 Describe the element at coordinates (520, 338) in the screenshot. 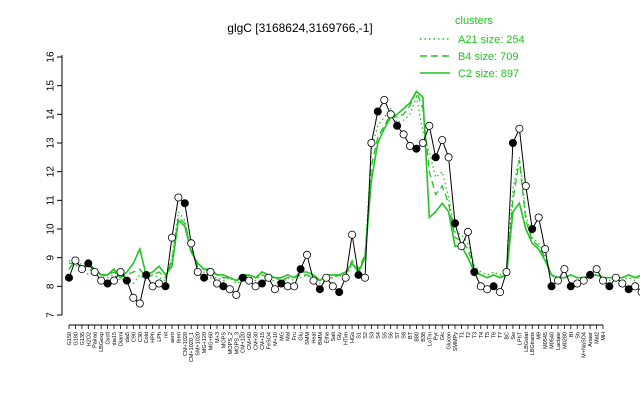

I see `x-tick-label: LPhT` at that location.